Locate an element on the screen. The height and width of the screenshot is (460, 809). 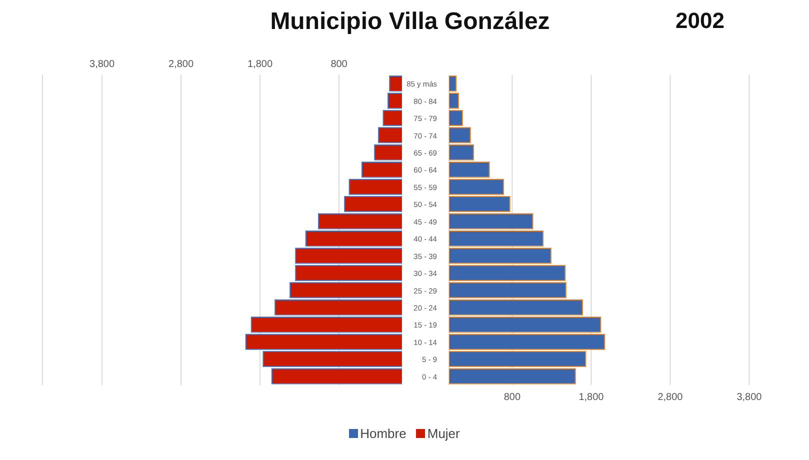
chart-subtitle: 2002 is located at coordinates (700, 21).